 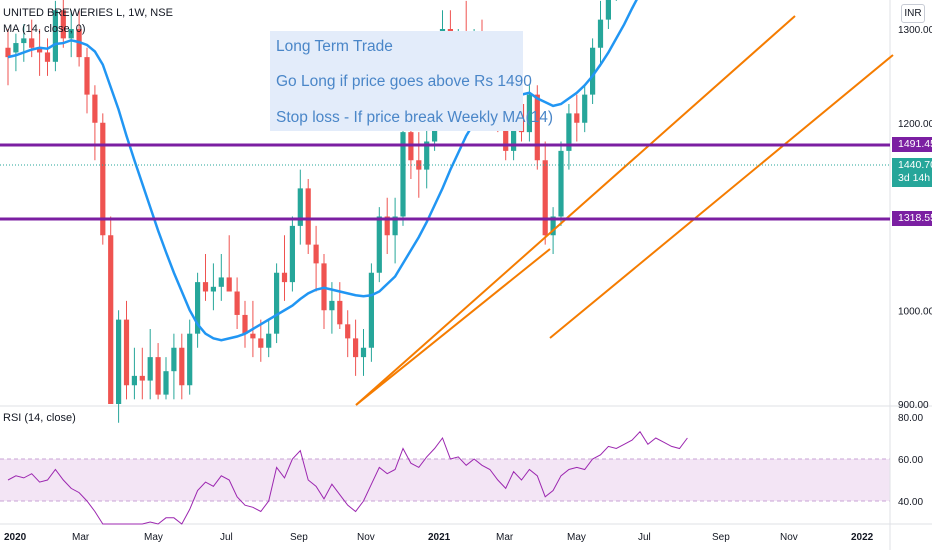 What do you see at coordinates (910, 460) in the screenshot?
I see `rsi-tick-label: 60.00` at bounding box center [910, 460].